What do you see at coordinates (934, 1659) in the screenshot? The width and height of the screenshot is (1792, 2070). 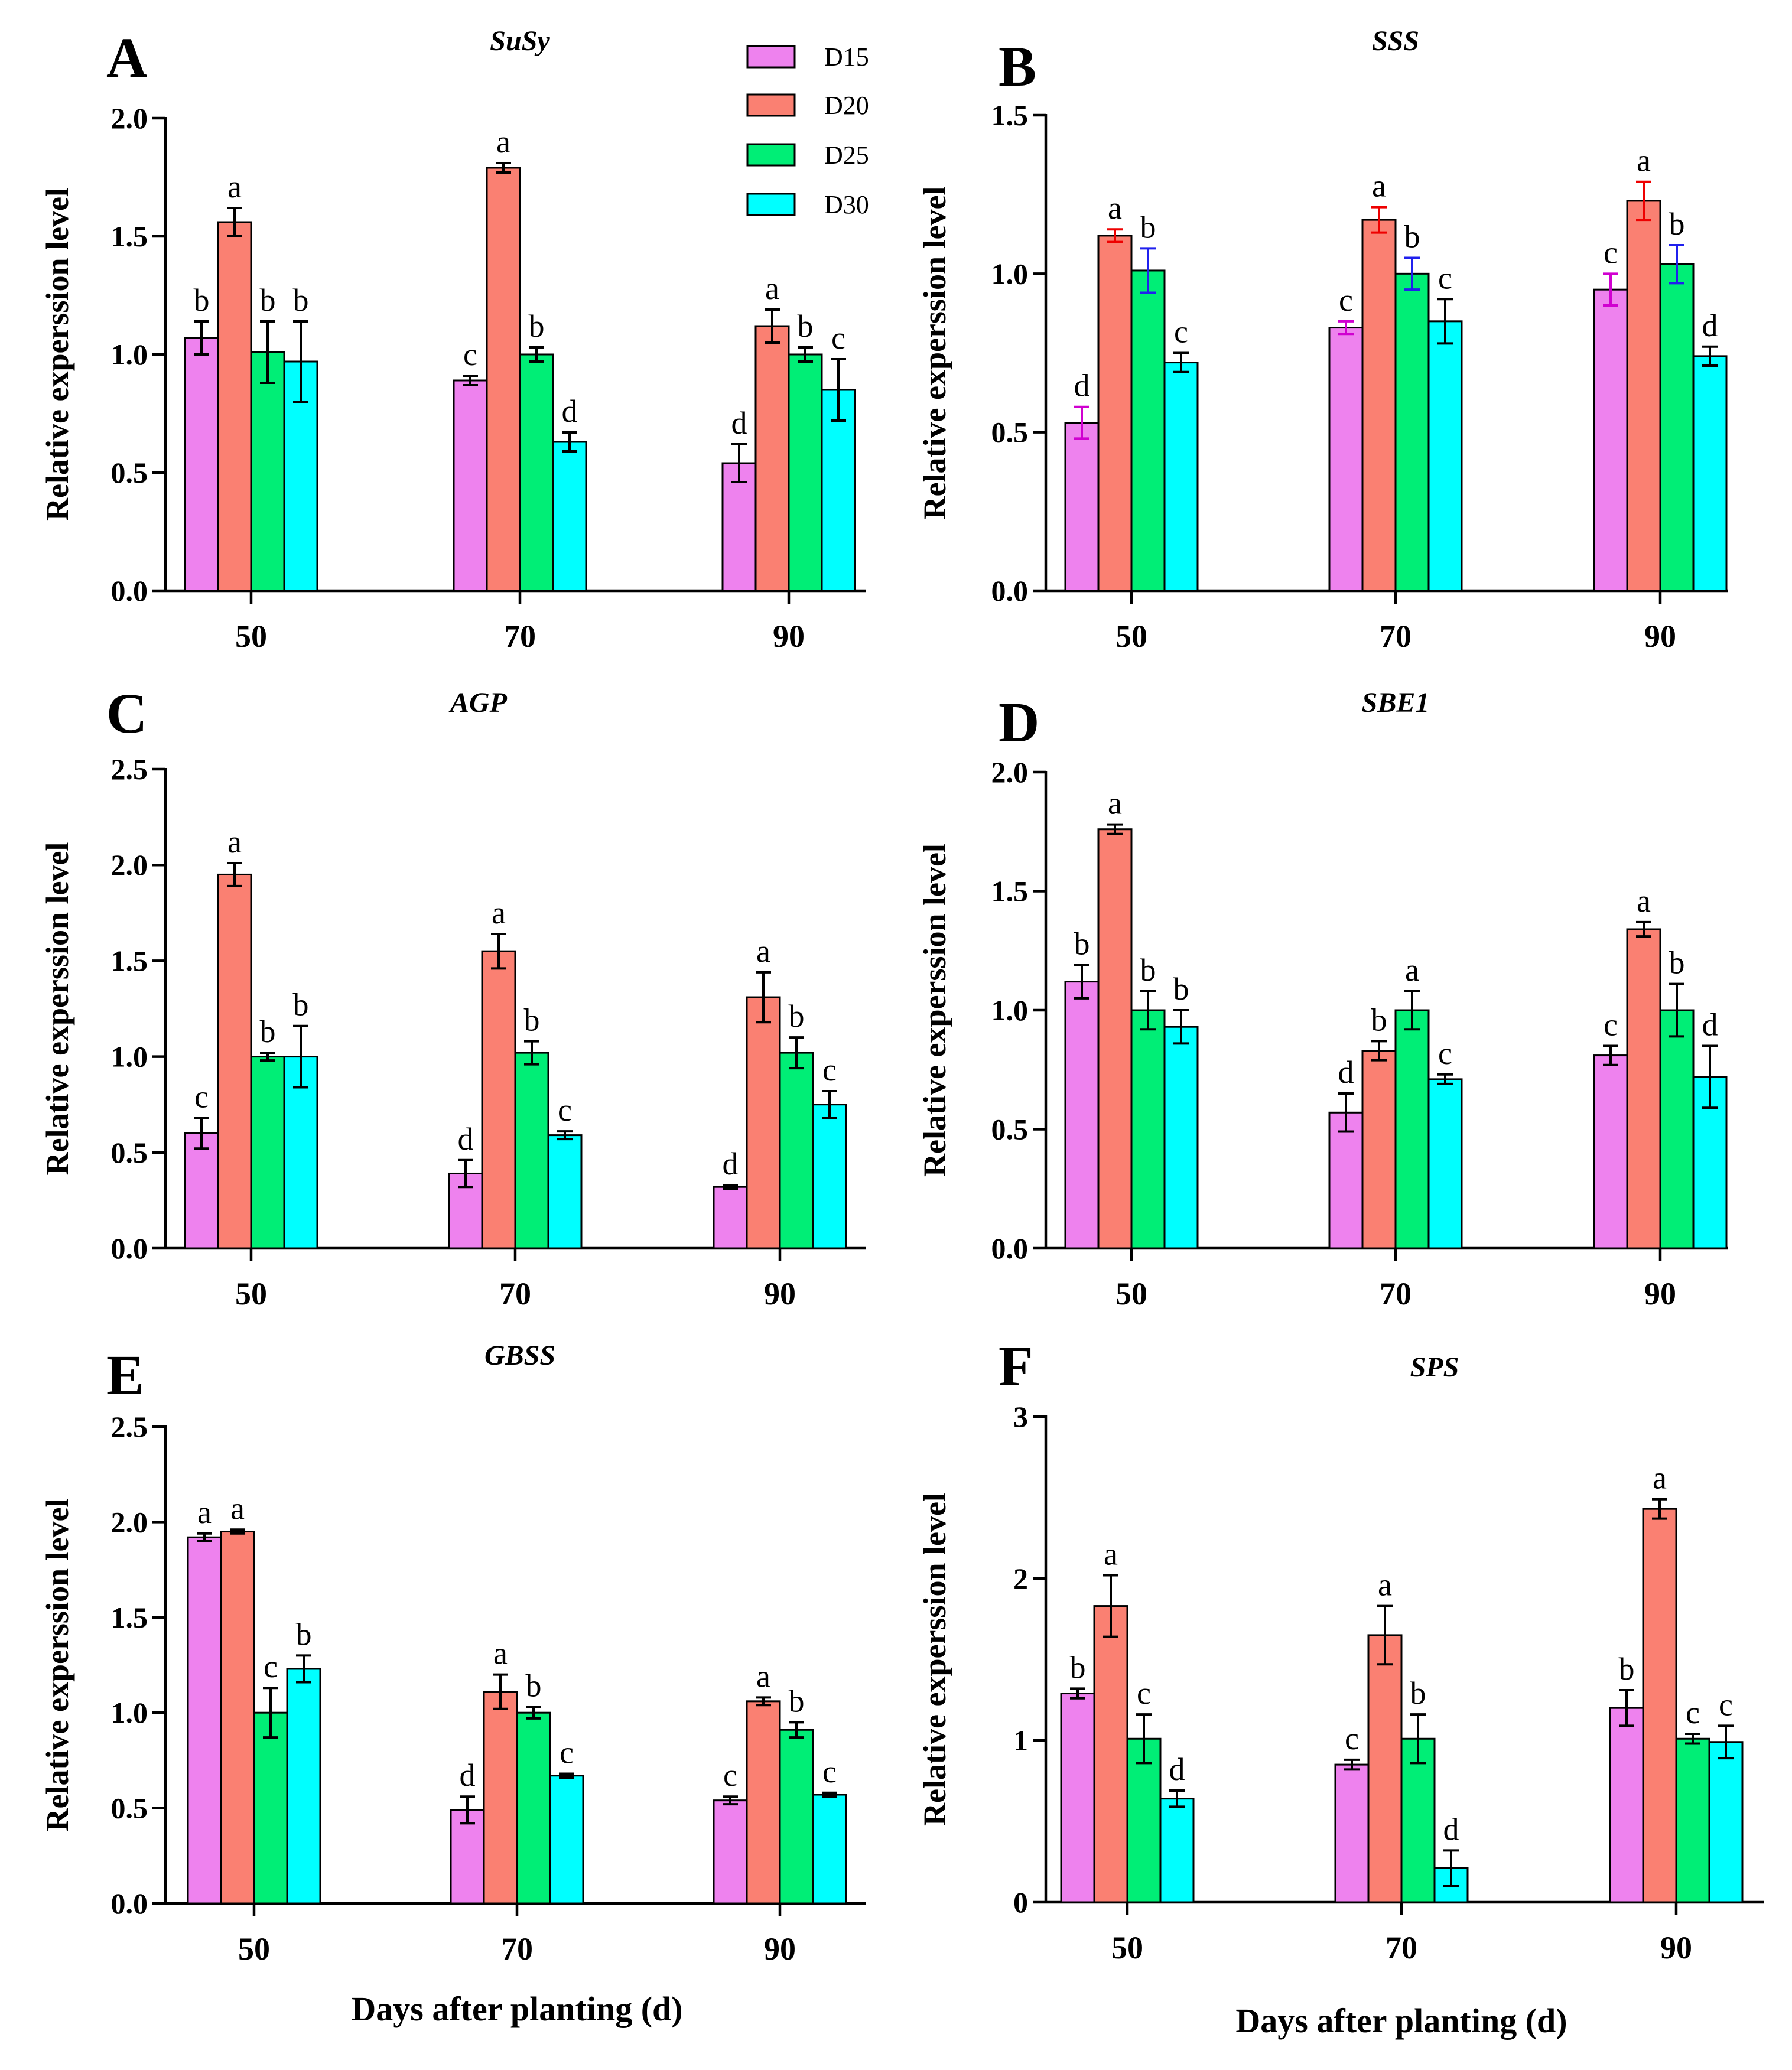 I see `y-axis-label: Relative experssion level` at bounding box center [934, 1659].